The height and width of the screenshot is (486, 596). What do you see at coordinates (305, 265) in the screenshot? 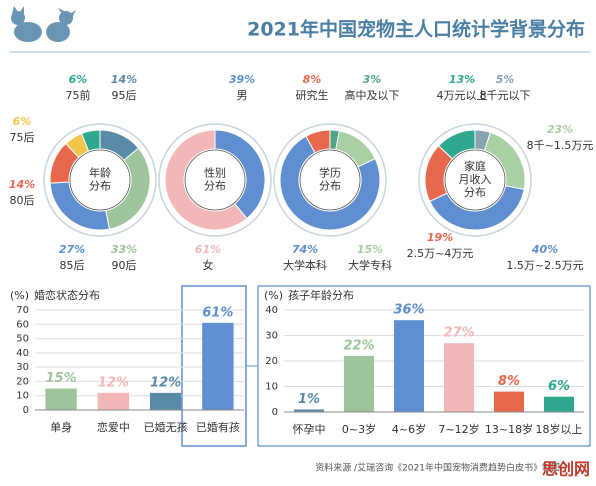
I see `category-label: 大学本科` at bounding box center [305, 265].